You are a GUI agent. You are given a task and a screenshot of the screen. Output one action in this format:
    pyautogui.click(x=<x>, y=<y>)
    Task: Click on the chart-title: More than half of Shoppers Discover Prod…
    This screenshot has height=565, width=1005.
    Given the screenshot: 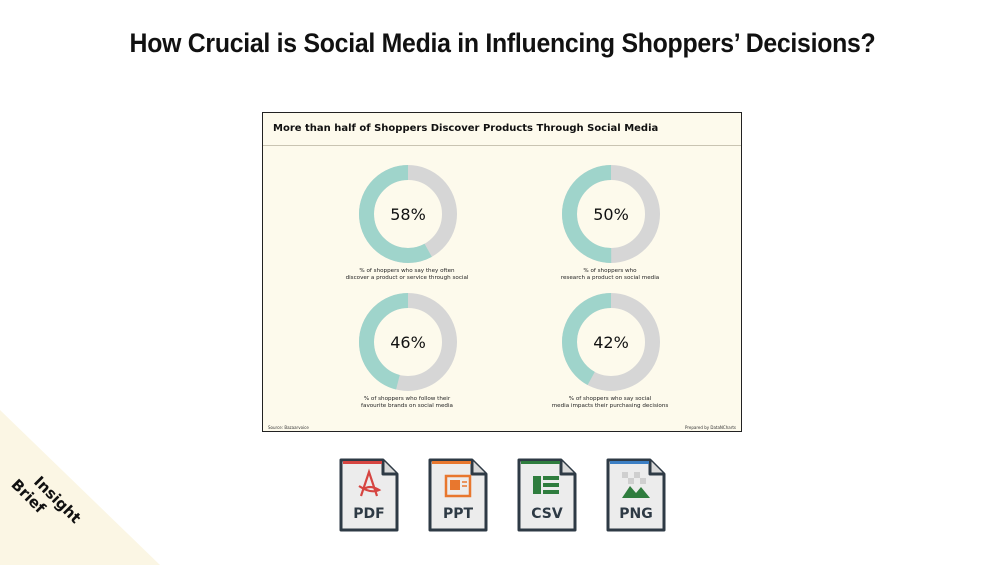 What is the action you would take?
    pyautogui.click(x=466, y=128)
    